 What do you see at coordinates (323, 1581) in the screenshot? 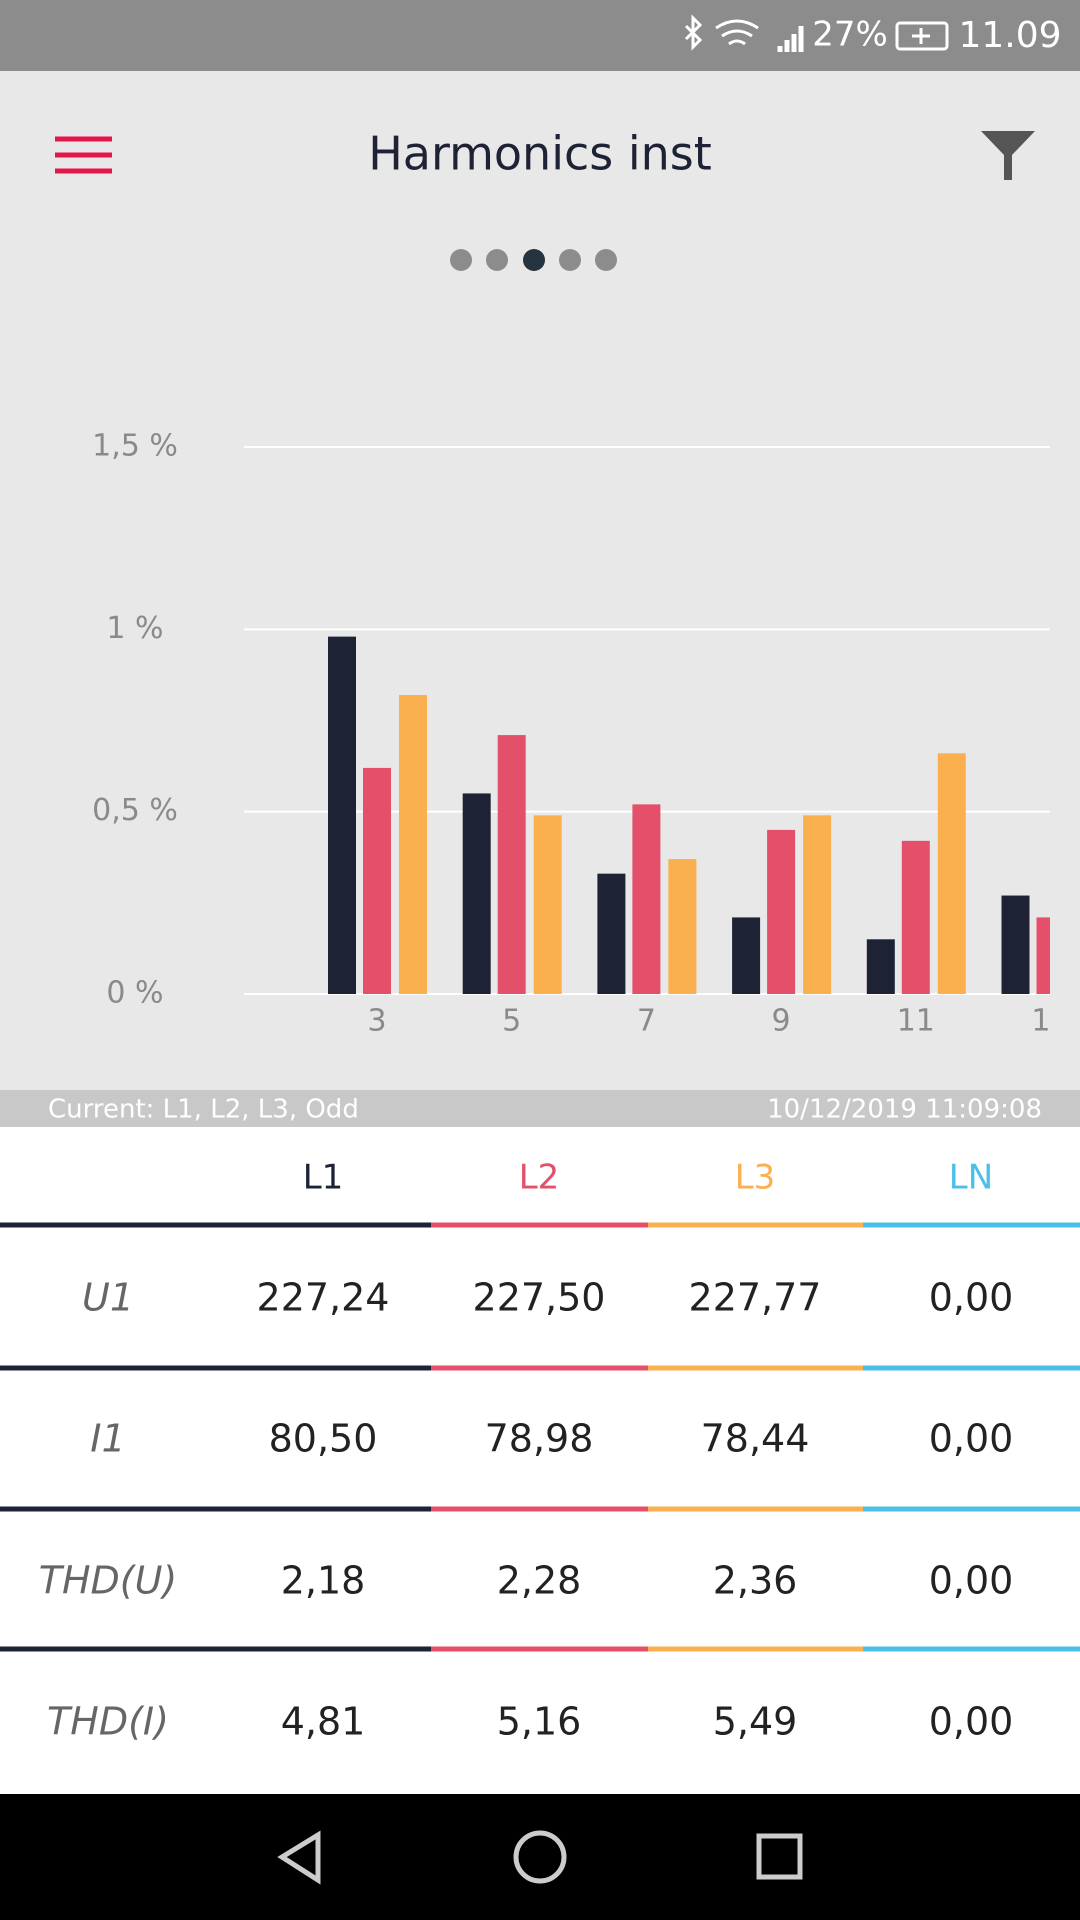
I see `cell-value: 2,18` at bounding box center [323, 1581].